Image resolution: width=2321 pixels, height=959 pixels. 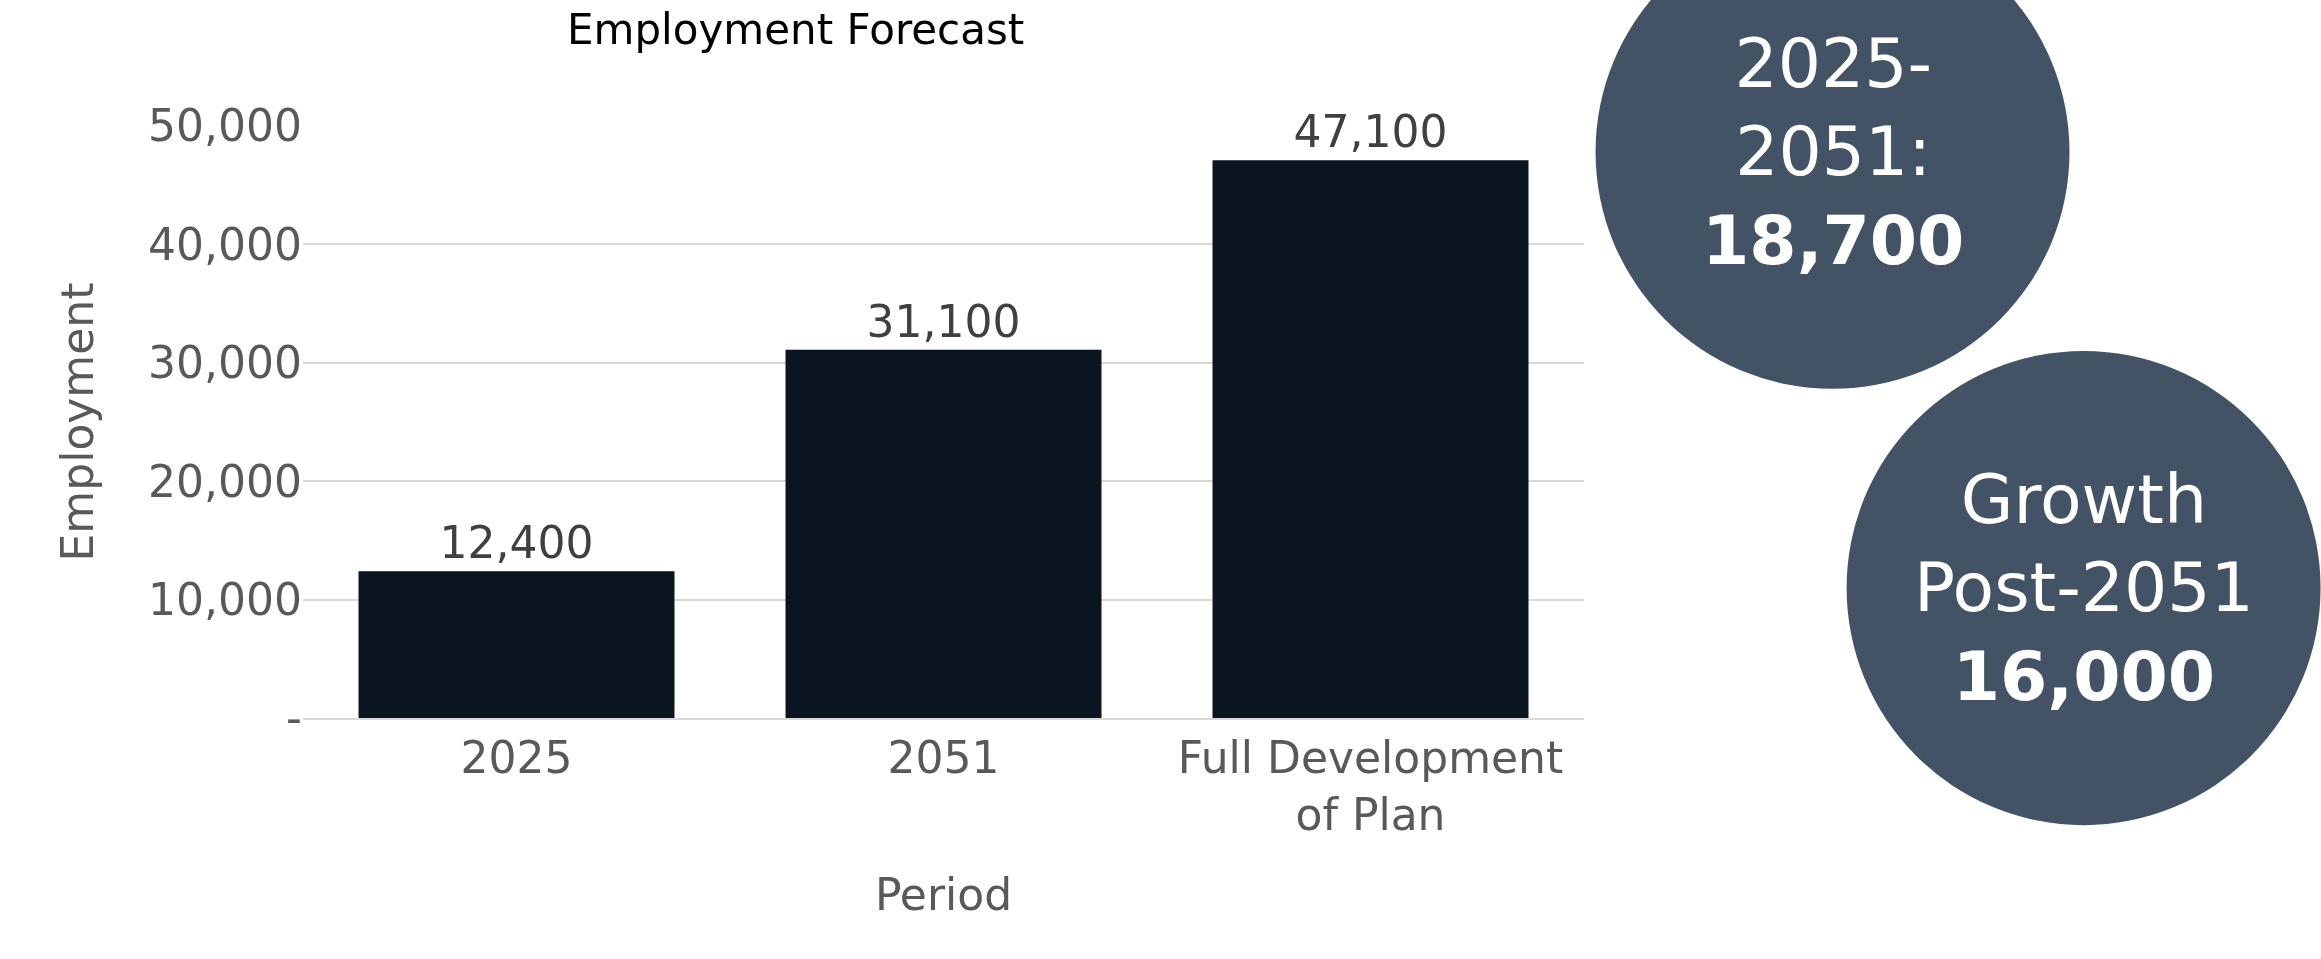 I want to click on chart-title: Employment Forecast, so click(x=796, y=29).